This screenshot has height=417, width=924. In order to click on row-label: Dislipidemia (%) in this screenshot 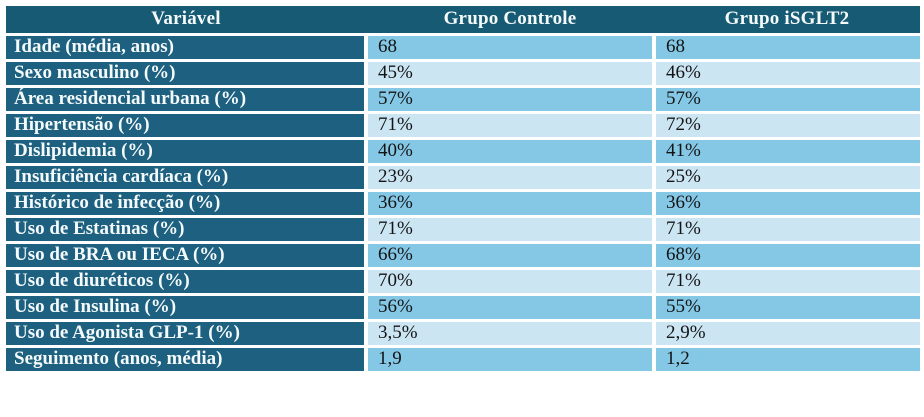, I will do `click(187, 152)`.